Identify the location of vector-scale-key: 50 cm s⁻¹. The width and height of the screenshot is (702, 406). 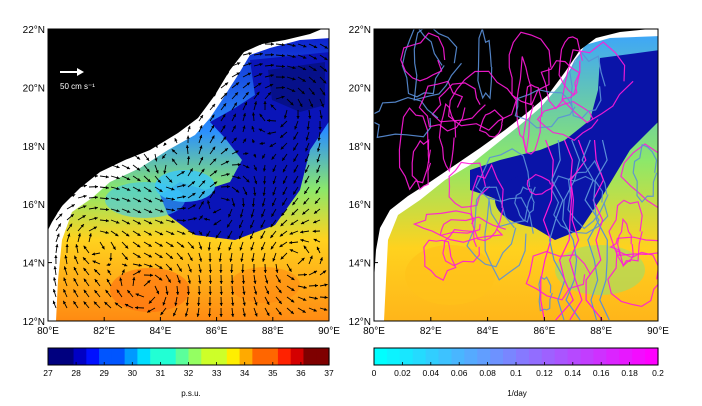
(77, 79).